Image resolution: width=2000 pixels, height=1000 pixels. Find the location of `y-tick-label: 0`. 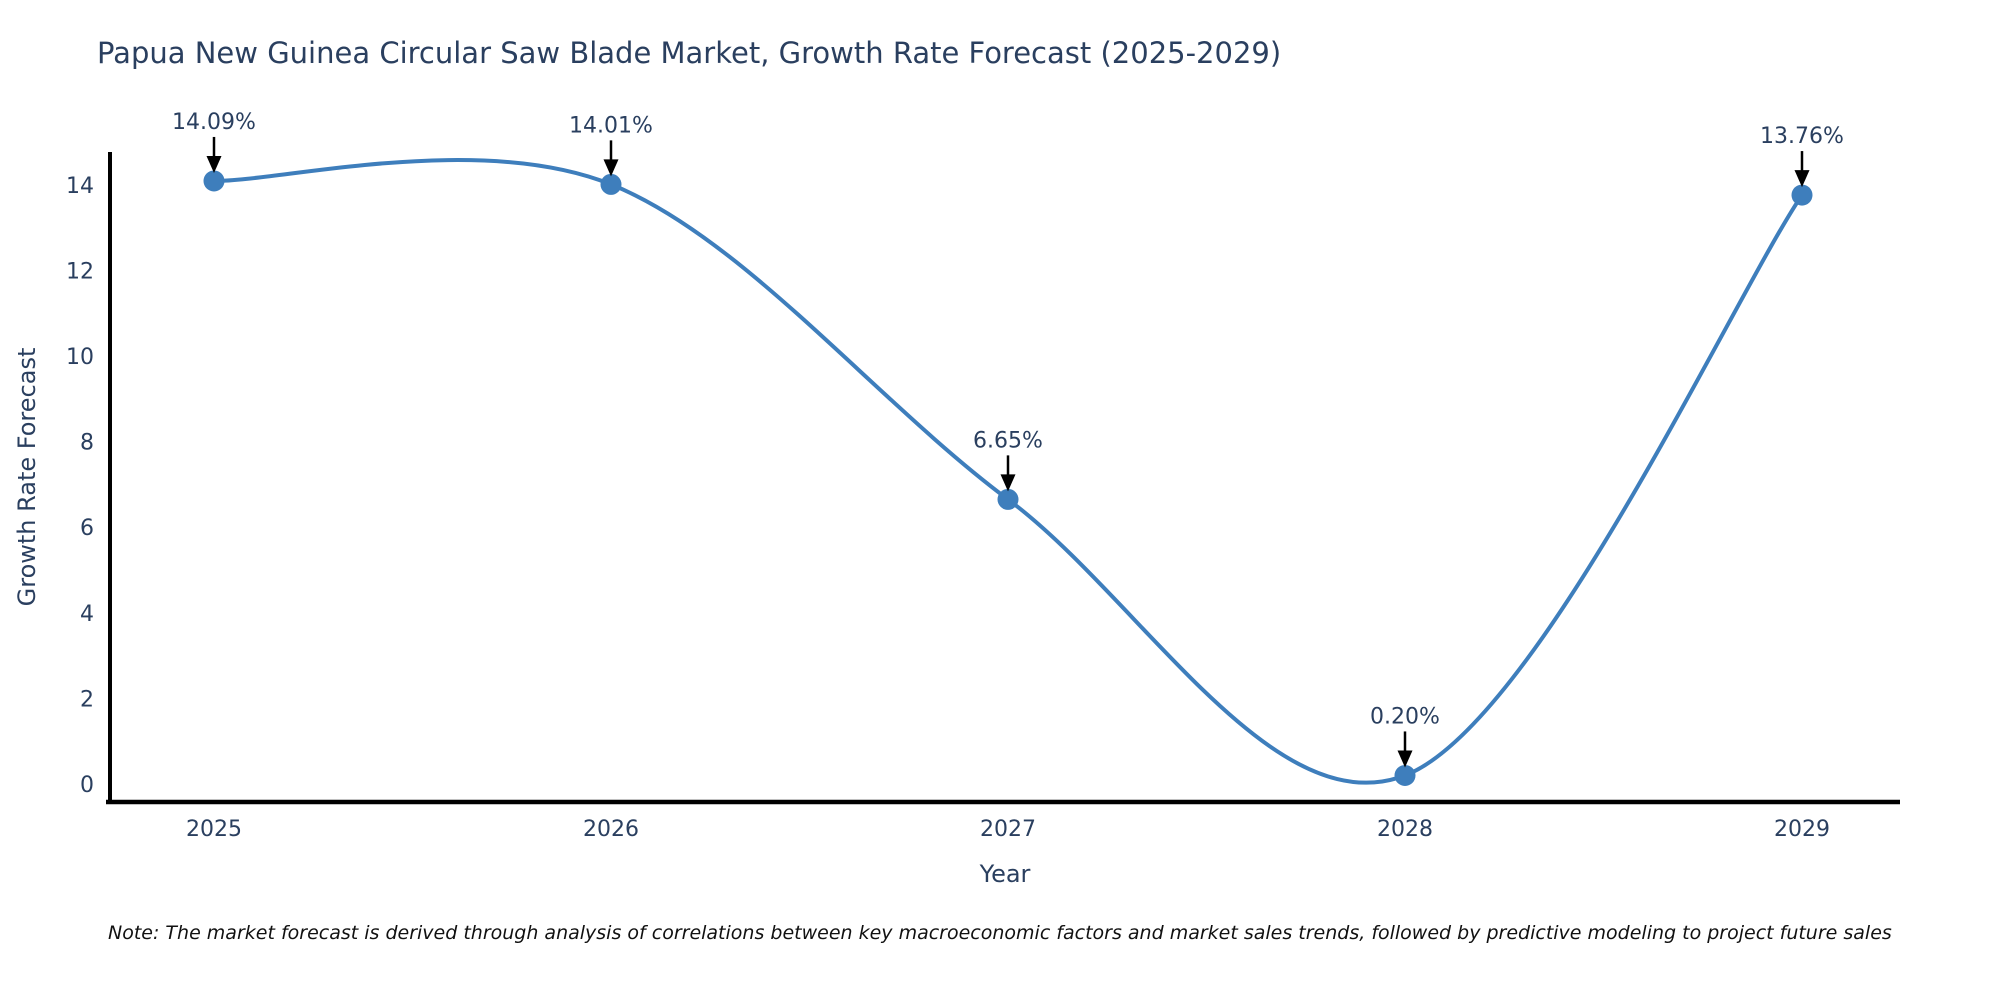

y-tick-label: 0 is located at coordinates (87, 785).